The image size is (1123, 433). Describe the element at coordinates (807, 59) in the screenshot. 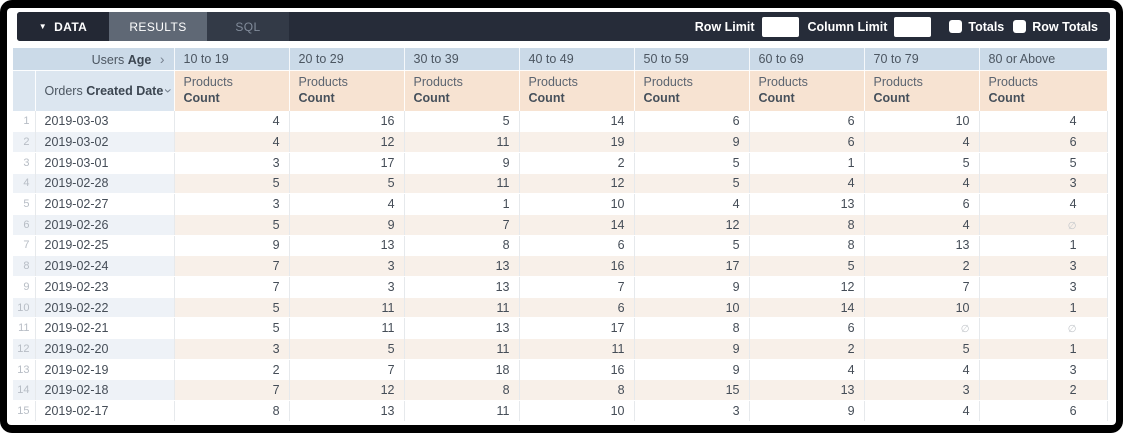

I see `pivot-value-header: 60 to 69` at that location.